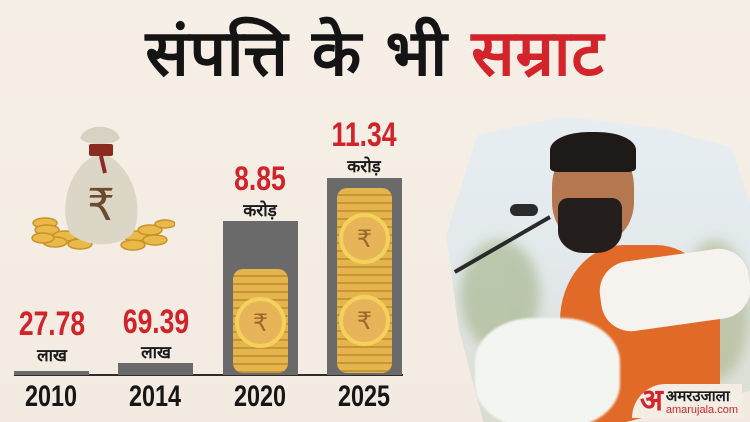 This screenshot has height=422, width=750. I want to click on bar-2020: ₹, so click(260, 298).